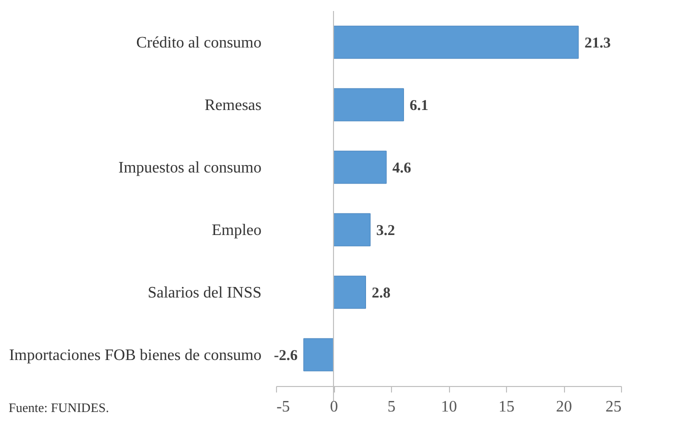 This screenshot has height=431, width=678. Describe the element at coordinates (506, 407) in the screenshot. I see `x-tick-label: 15` at that location.